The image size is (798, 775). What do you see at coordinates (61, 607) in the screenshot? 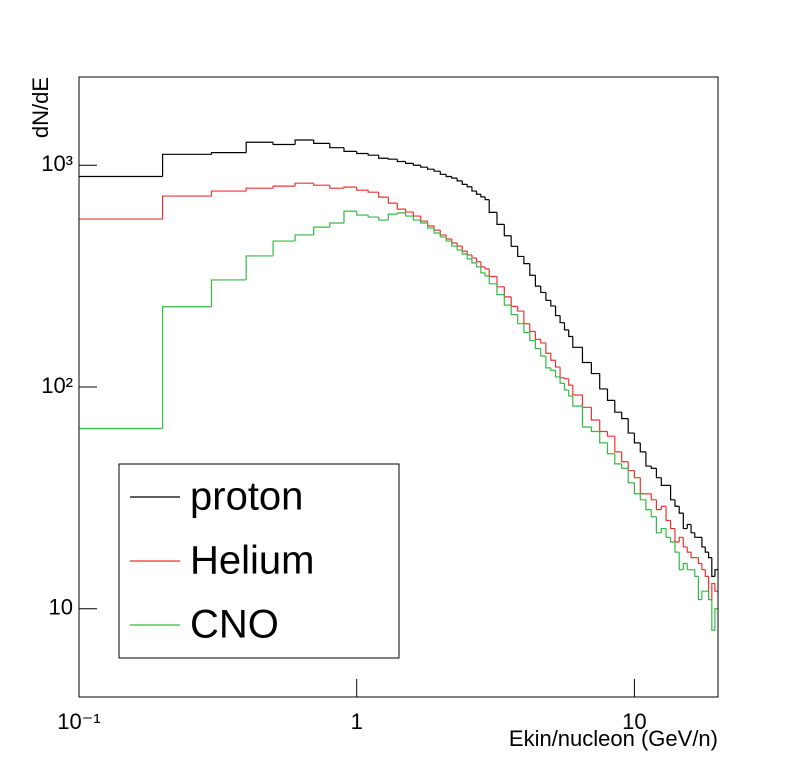
I see `y-tick-label: 10` at bounding box center [61, 607].